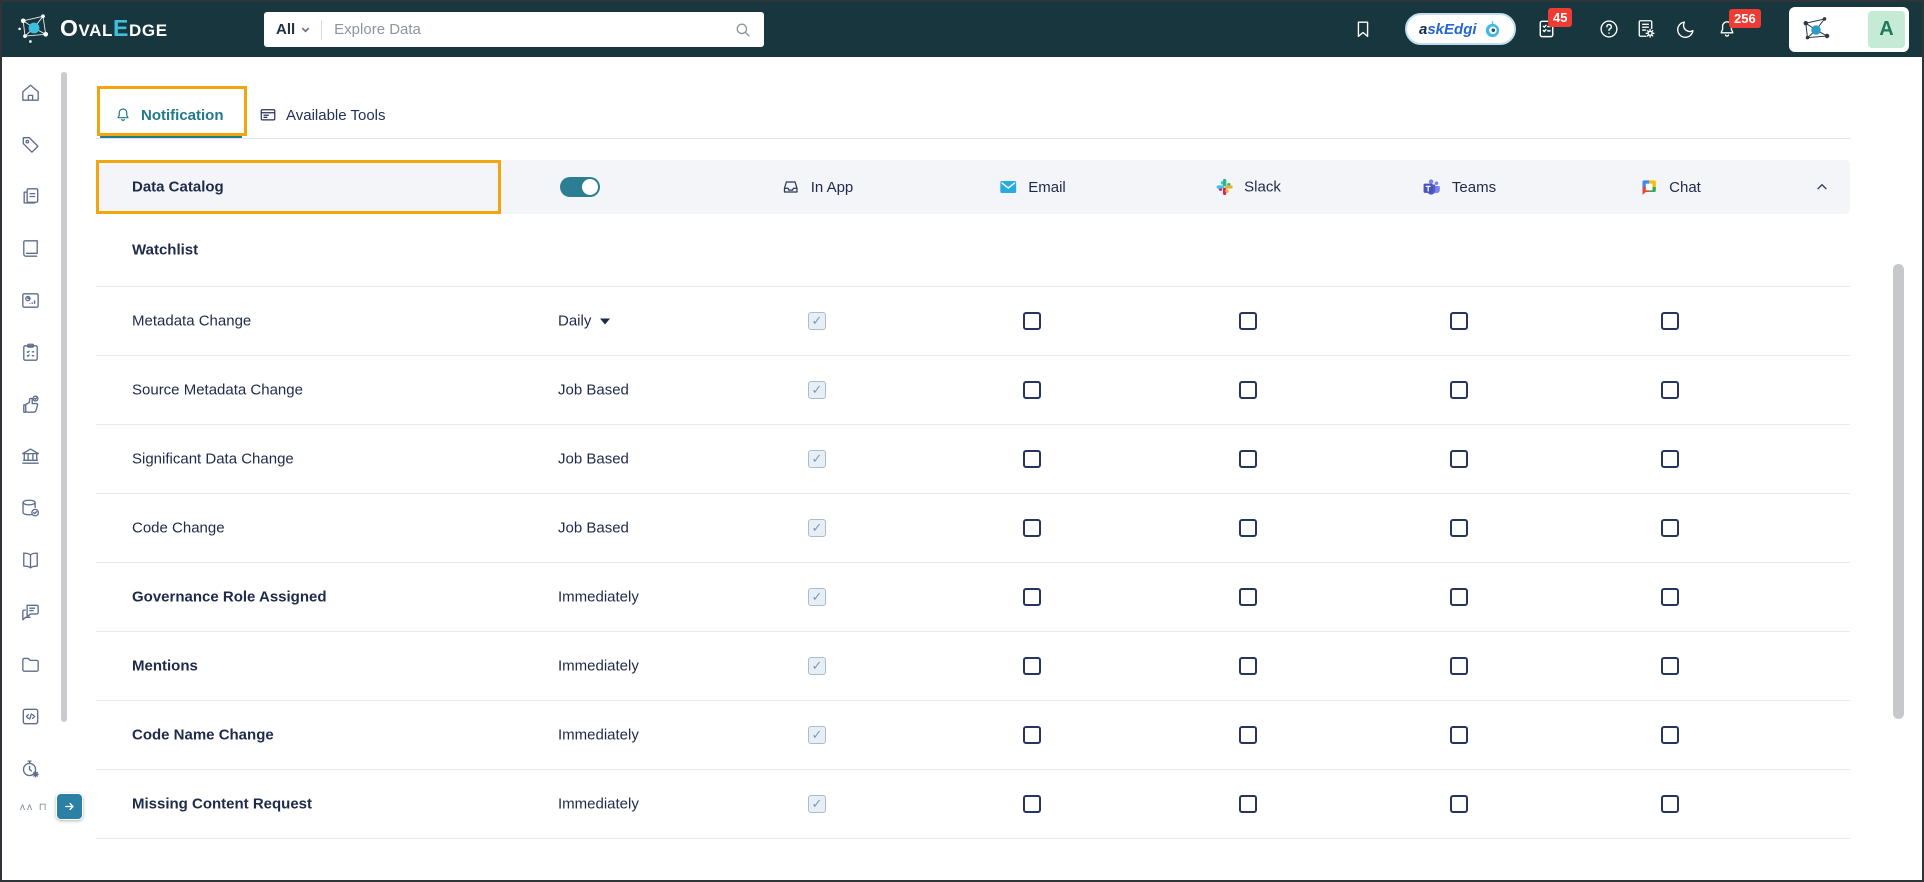 The image size is (1924, 882). I want to click on sidebar-item-glossary, so click(35, 560).